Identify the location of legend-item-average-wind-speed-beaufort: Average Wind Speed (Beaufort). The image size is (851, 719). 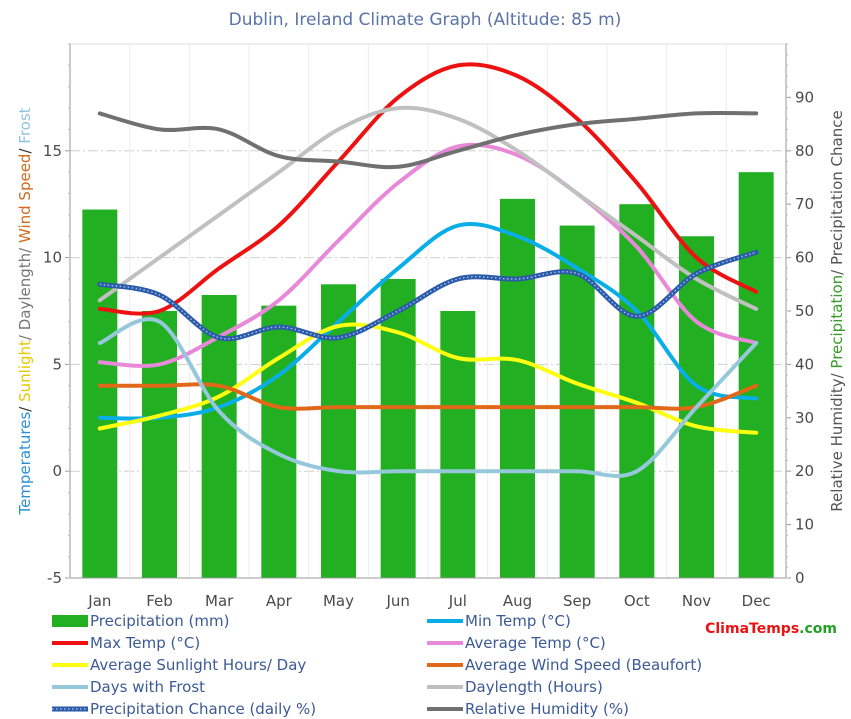
(564, 665).